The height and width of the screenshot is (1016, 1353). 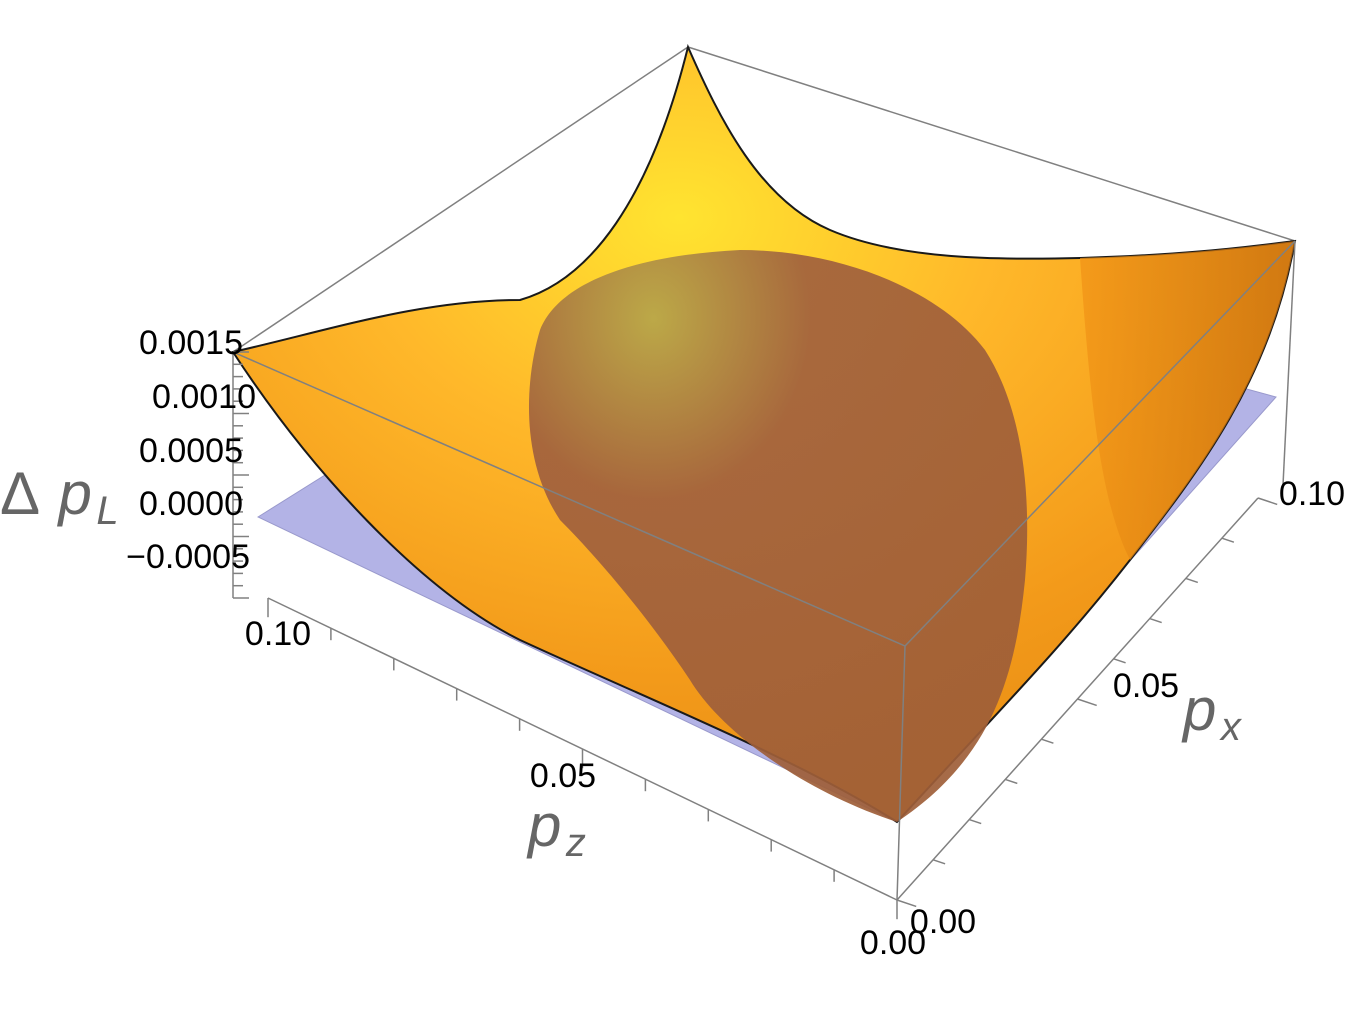 What do you see at coordinates (191, 504) in the screenshot?
I see `z-tick-label: 0.0000` at bounding box center [191, 504].